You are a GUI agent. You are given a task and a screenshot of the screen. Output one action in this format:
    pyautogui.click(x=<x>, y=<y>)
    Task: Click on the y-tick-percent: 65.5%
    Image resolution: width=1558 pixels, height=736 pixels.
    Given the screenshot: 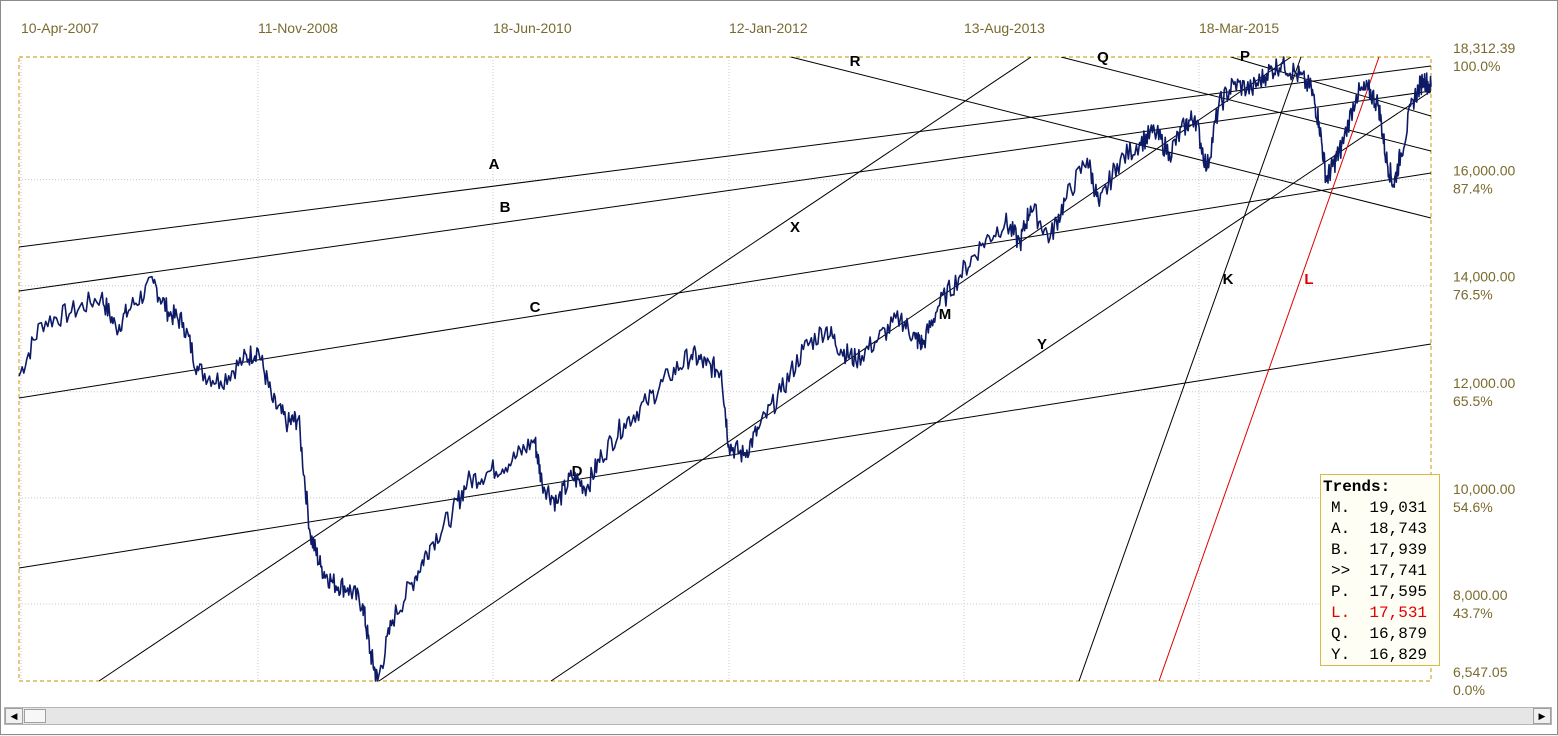 What is the action you would take?
    pyautogui.click(x=1473, y=401)
    